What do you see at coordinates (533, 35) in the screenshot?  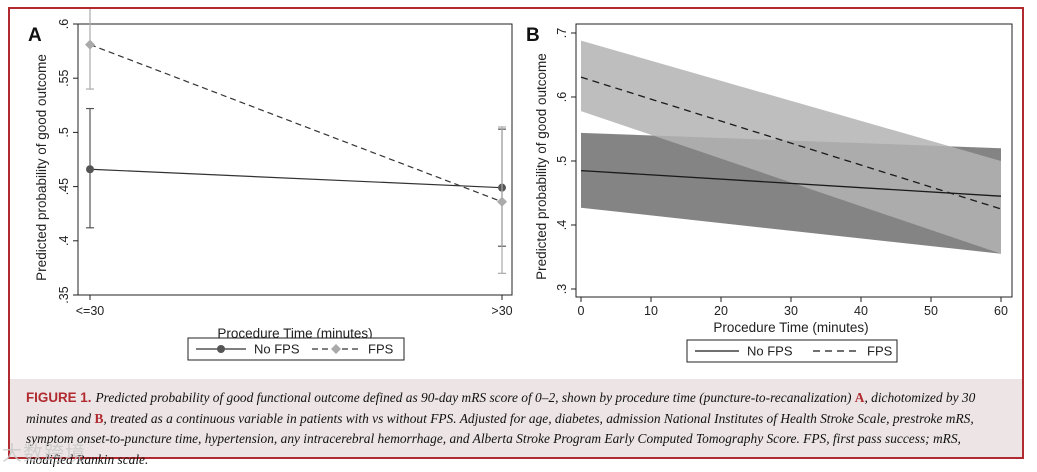 I see `panel-label-b: B` at bounding box center [533, 35].